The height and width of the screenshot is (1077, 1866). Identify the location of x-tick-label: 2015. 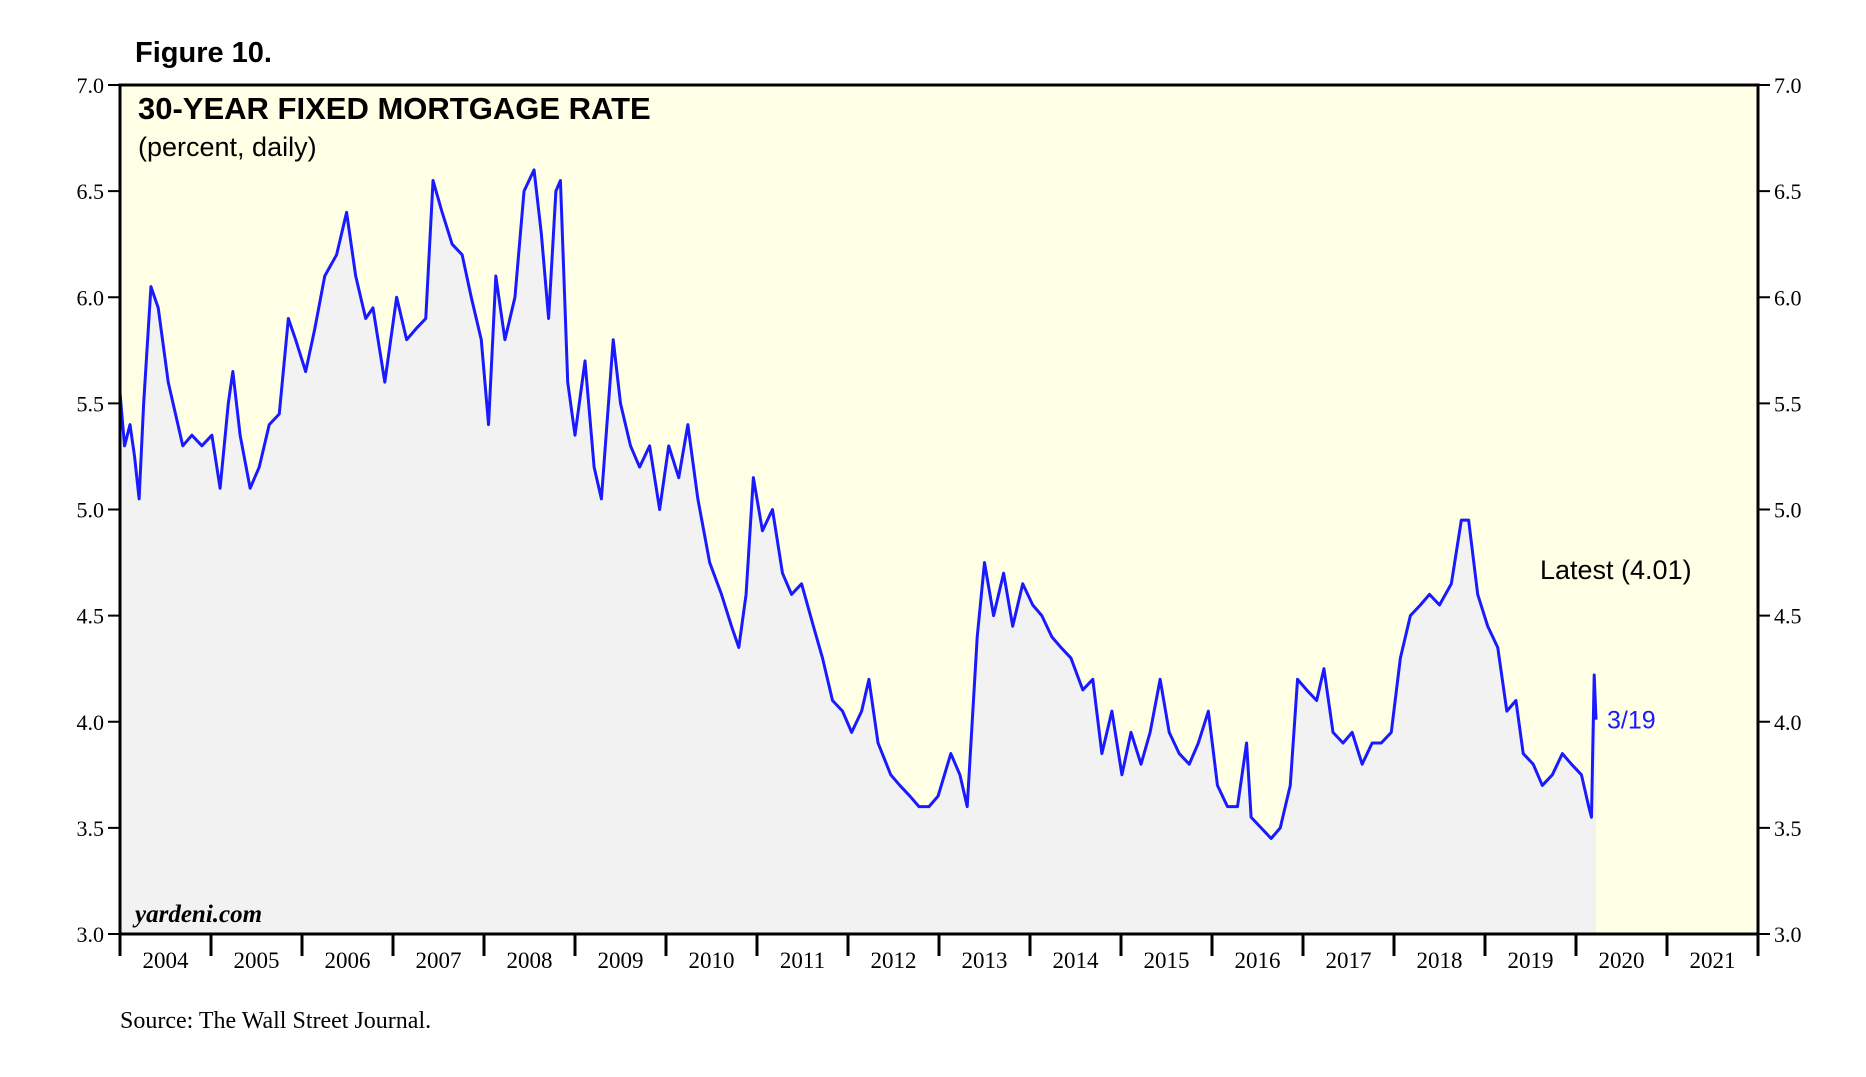
(1167, 960).